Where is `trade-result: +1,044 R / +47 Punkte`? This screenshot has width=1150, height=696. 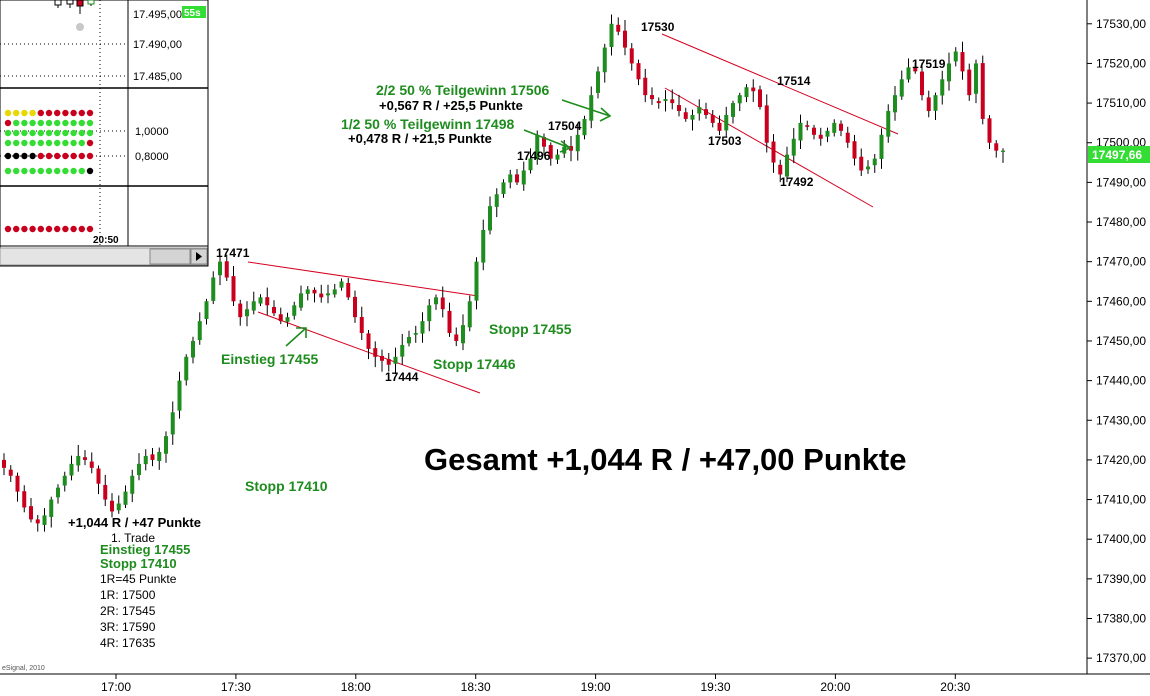 trade-result: +1,044 R / +47 Punkte is located at coordinates (134, 522).